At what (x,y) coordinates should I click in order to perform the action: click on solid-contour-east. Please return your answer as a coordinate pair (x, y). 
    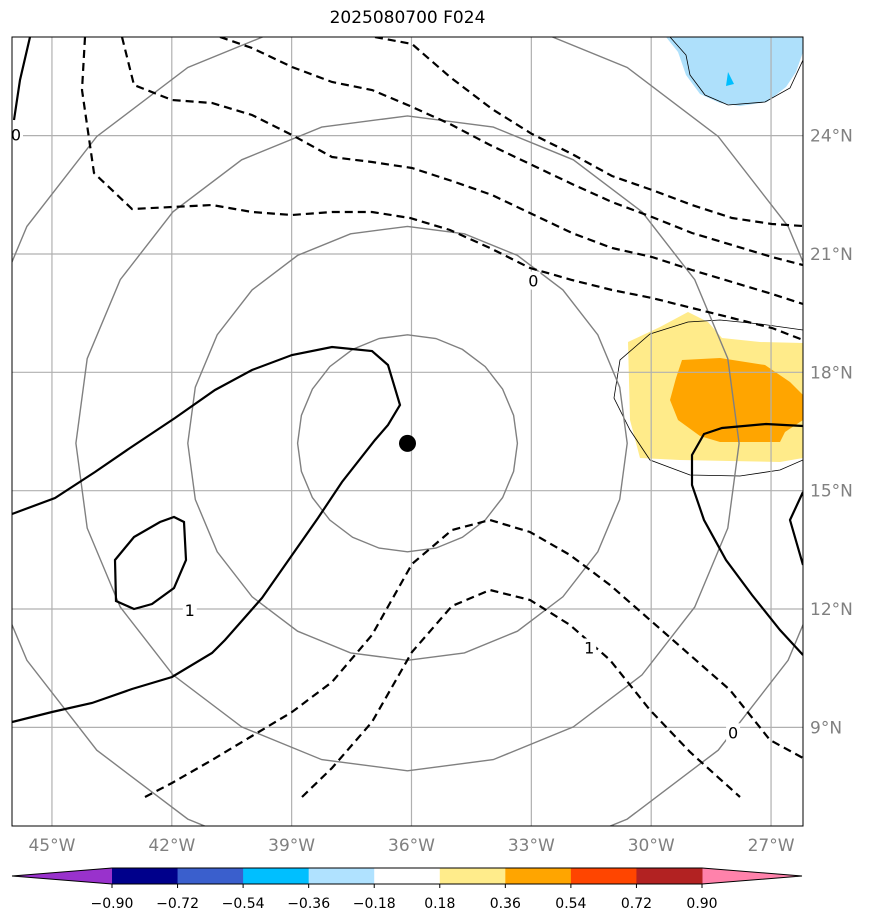
    Looking at the image, I should click on (746, 539).